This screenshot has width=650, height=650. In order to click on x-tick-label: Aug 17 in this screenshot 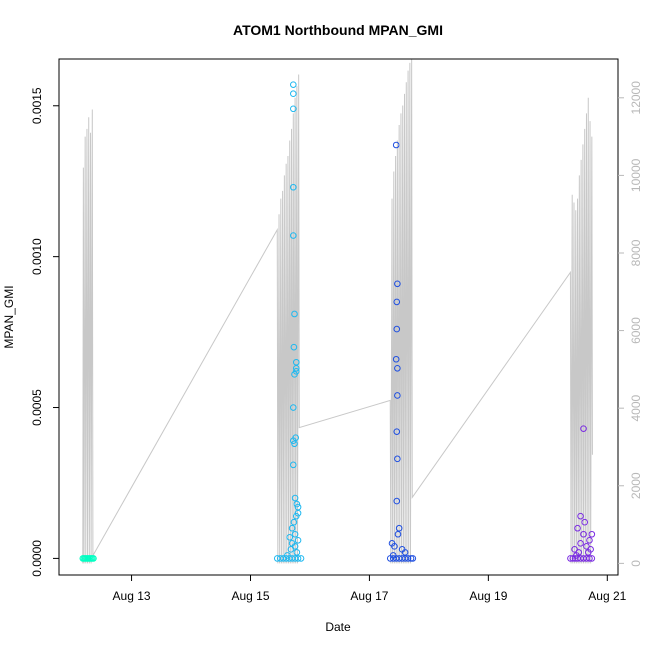, I will do `click(369, 596)`.